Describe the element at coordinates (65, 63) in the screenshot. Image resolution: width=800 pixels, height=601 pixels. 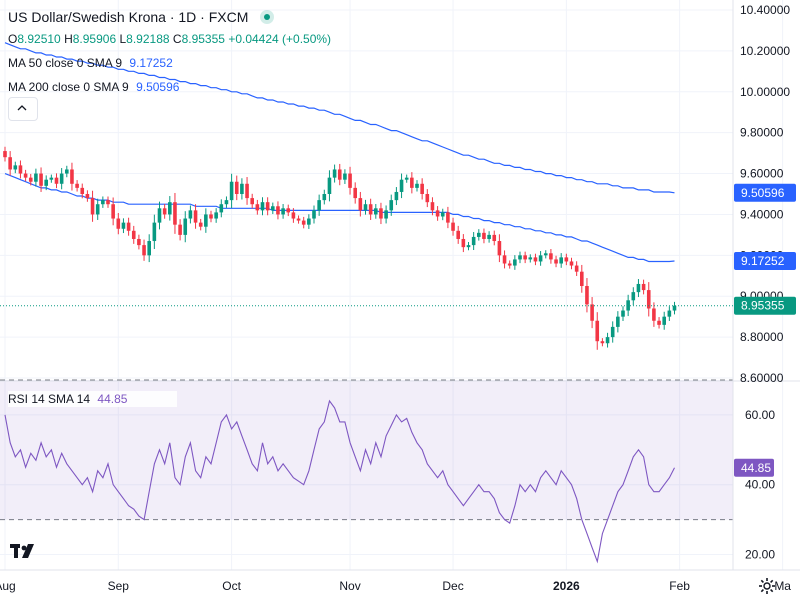
I see `ma50-label: MA 50 close 0 SMA 9` at that location.